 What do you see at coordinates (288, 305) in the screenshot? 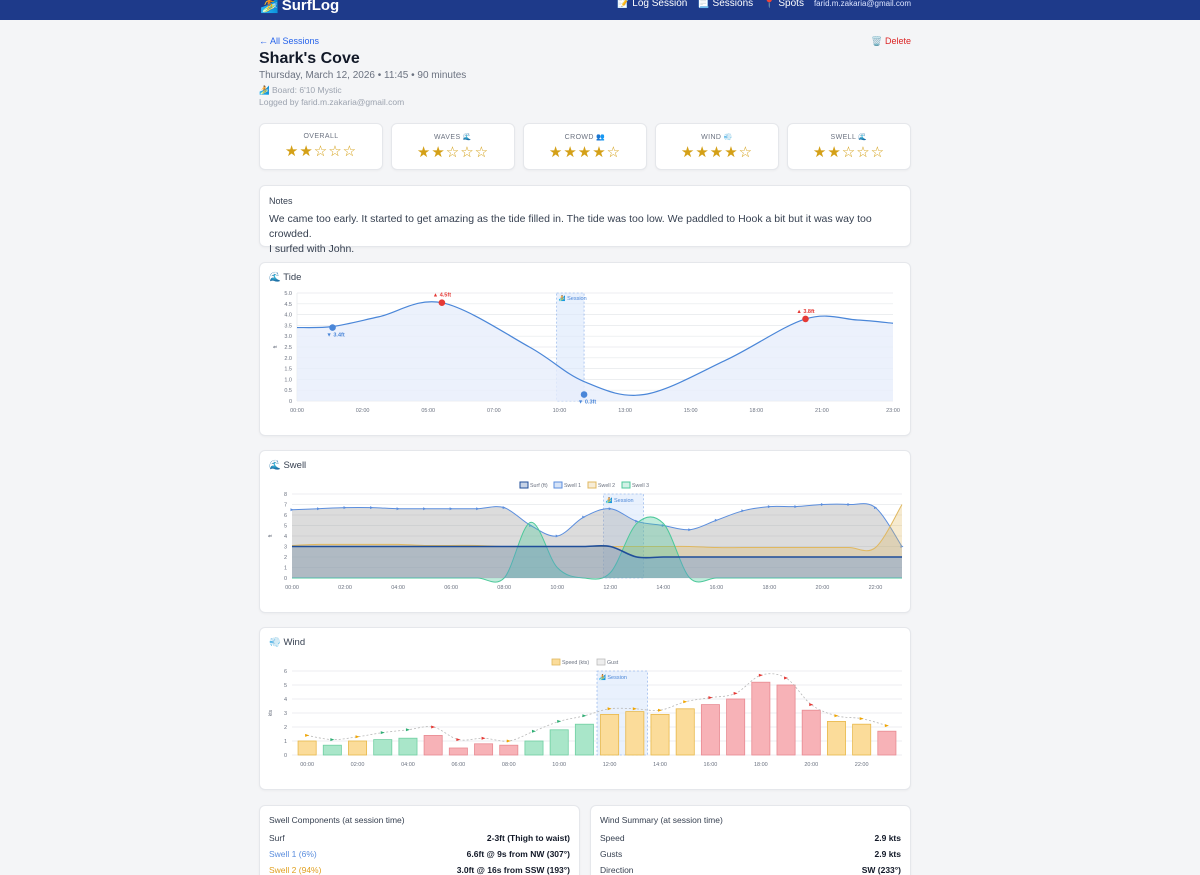
I see `y-tick-label: 4.5` at bounding box center [288, 305].